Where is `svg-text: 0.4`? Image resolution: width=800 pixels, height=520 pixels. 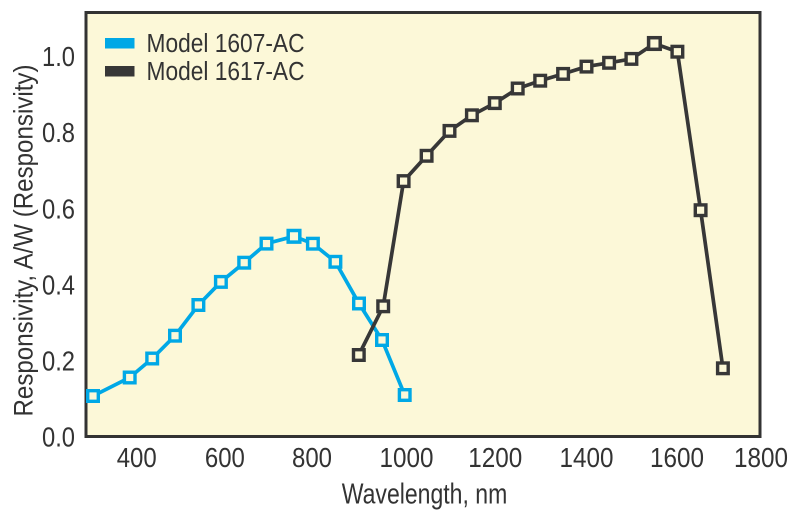 svg-text: 0.4 is located at coordinates (58, 284).